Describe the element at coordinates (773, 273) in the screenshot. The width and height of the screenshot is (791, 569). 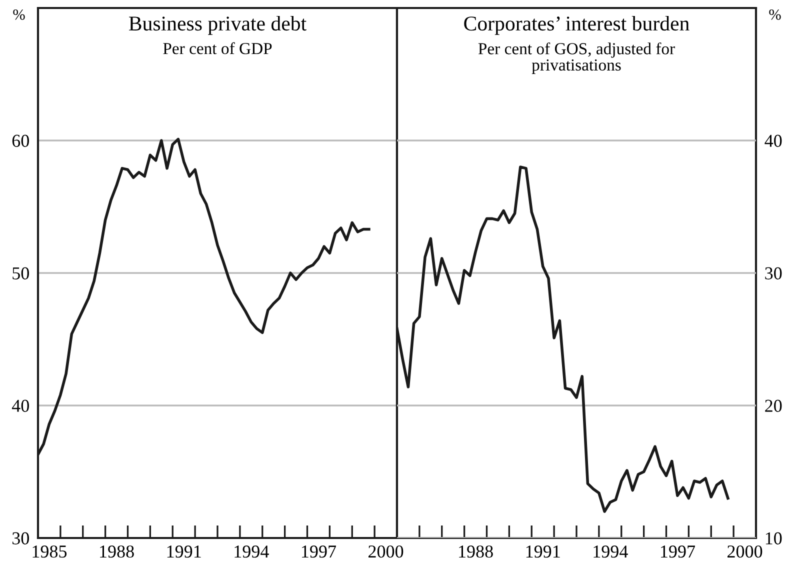
I see `y2-tick-label: 30` at that location.